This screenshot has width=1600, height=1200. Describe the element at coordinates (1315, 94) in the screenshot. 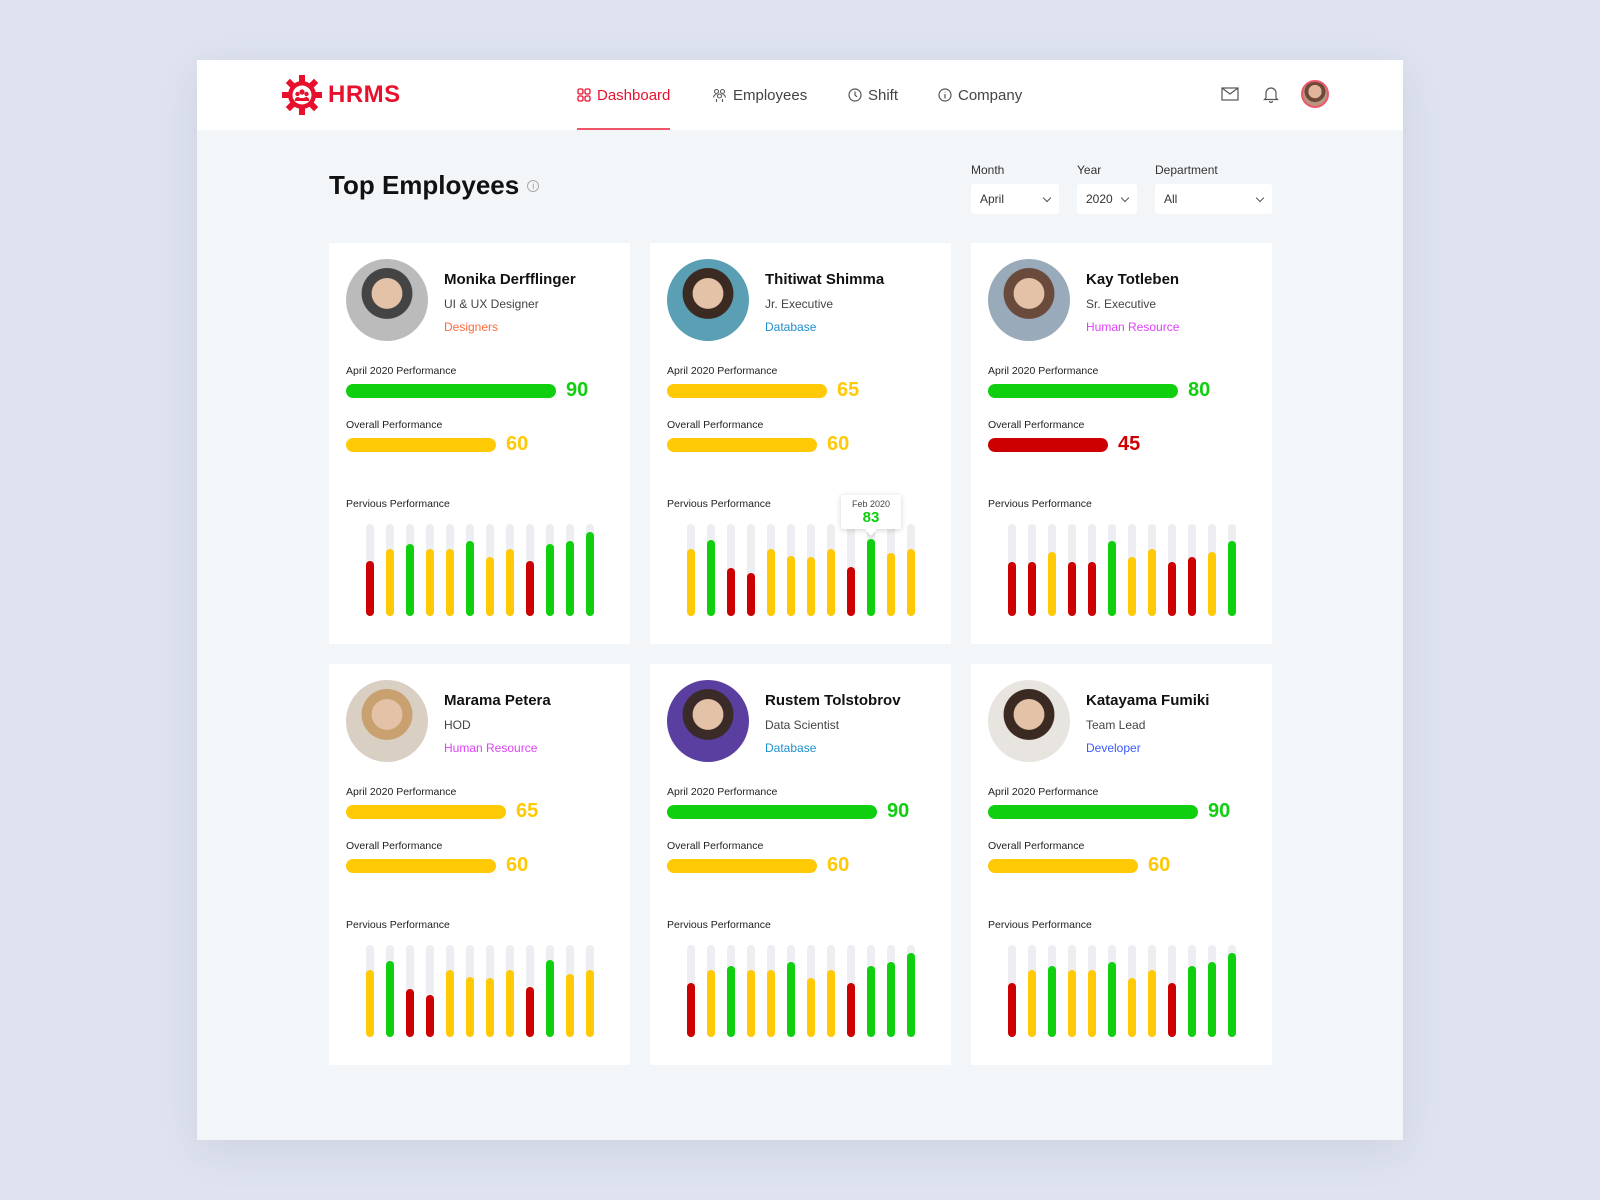

I see `user-avatar` at that location.